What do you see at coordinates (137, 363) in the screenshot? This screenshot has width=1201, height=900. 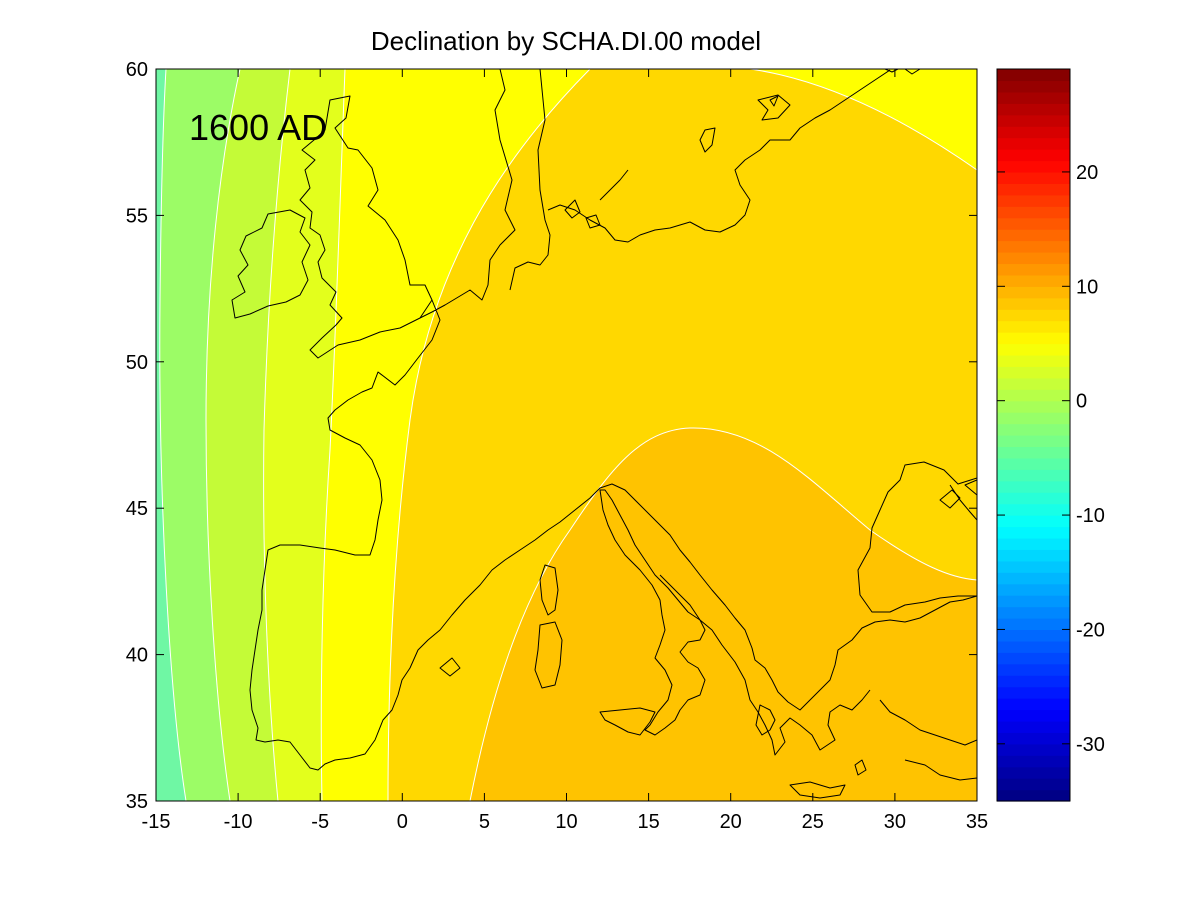 I see `y-tick-label: 50` at bounding box center [137, 363].